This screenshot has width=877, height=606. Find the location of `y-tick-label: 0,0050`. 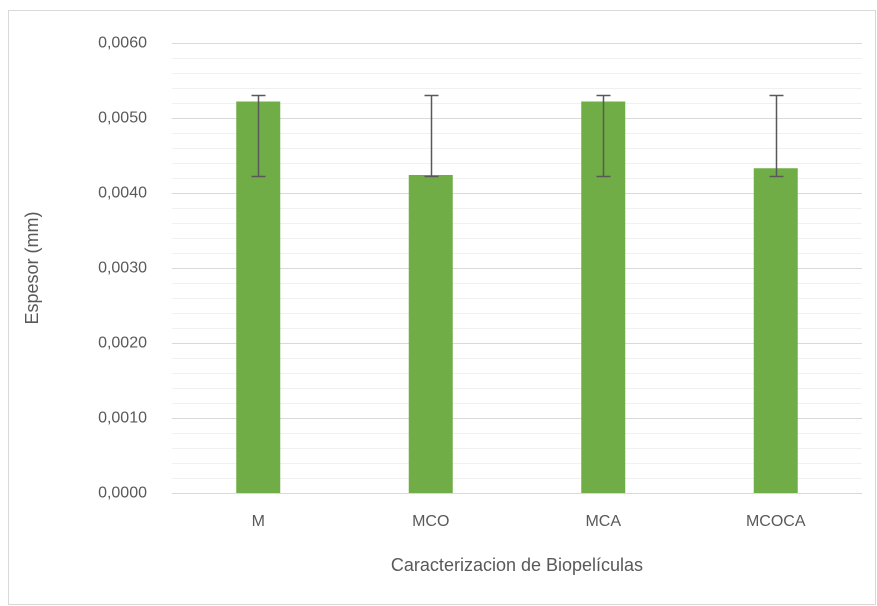

y-tick-label: 0,0050 is located at coordinates (122, 118).